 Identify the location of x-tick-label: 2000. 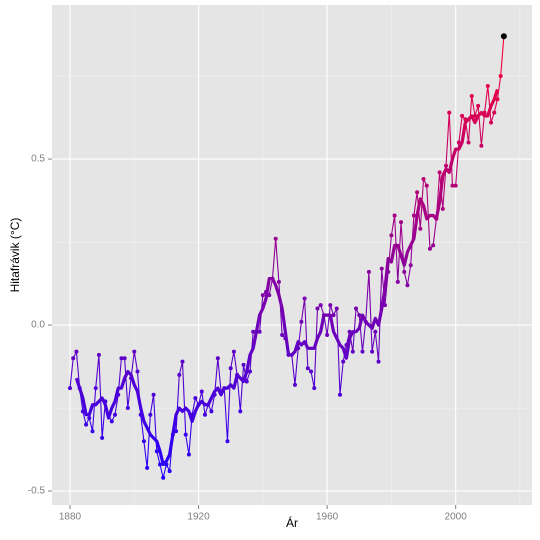
(456, 517).